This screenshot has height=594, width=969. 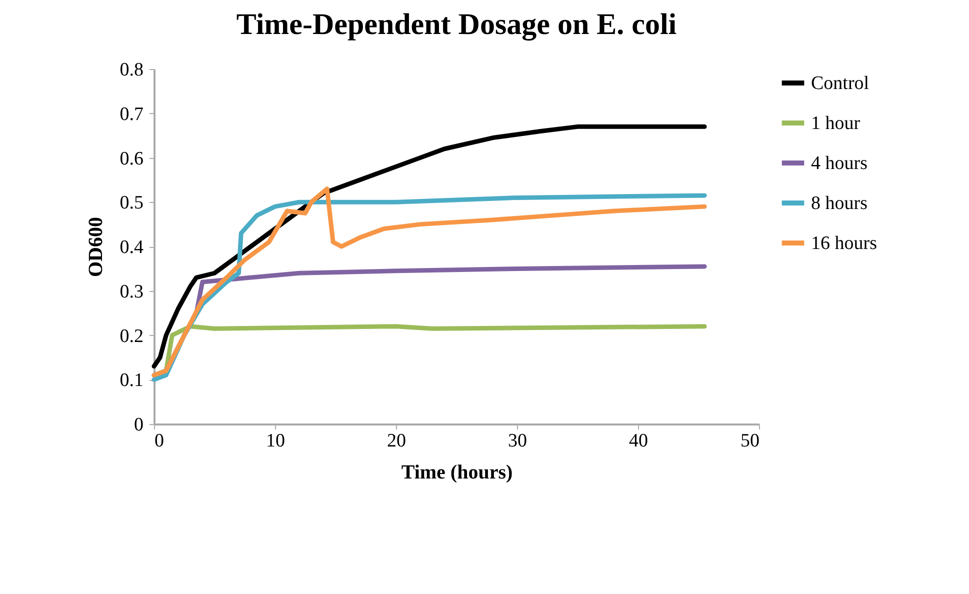 I want to click on legend-label: Control, so click(x=840, y=83).